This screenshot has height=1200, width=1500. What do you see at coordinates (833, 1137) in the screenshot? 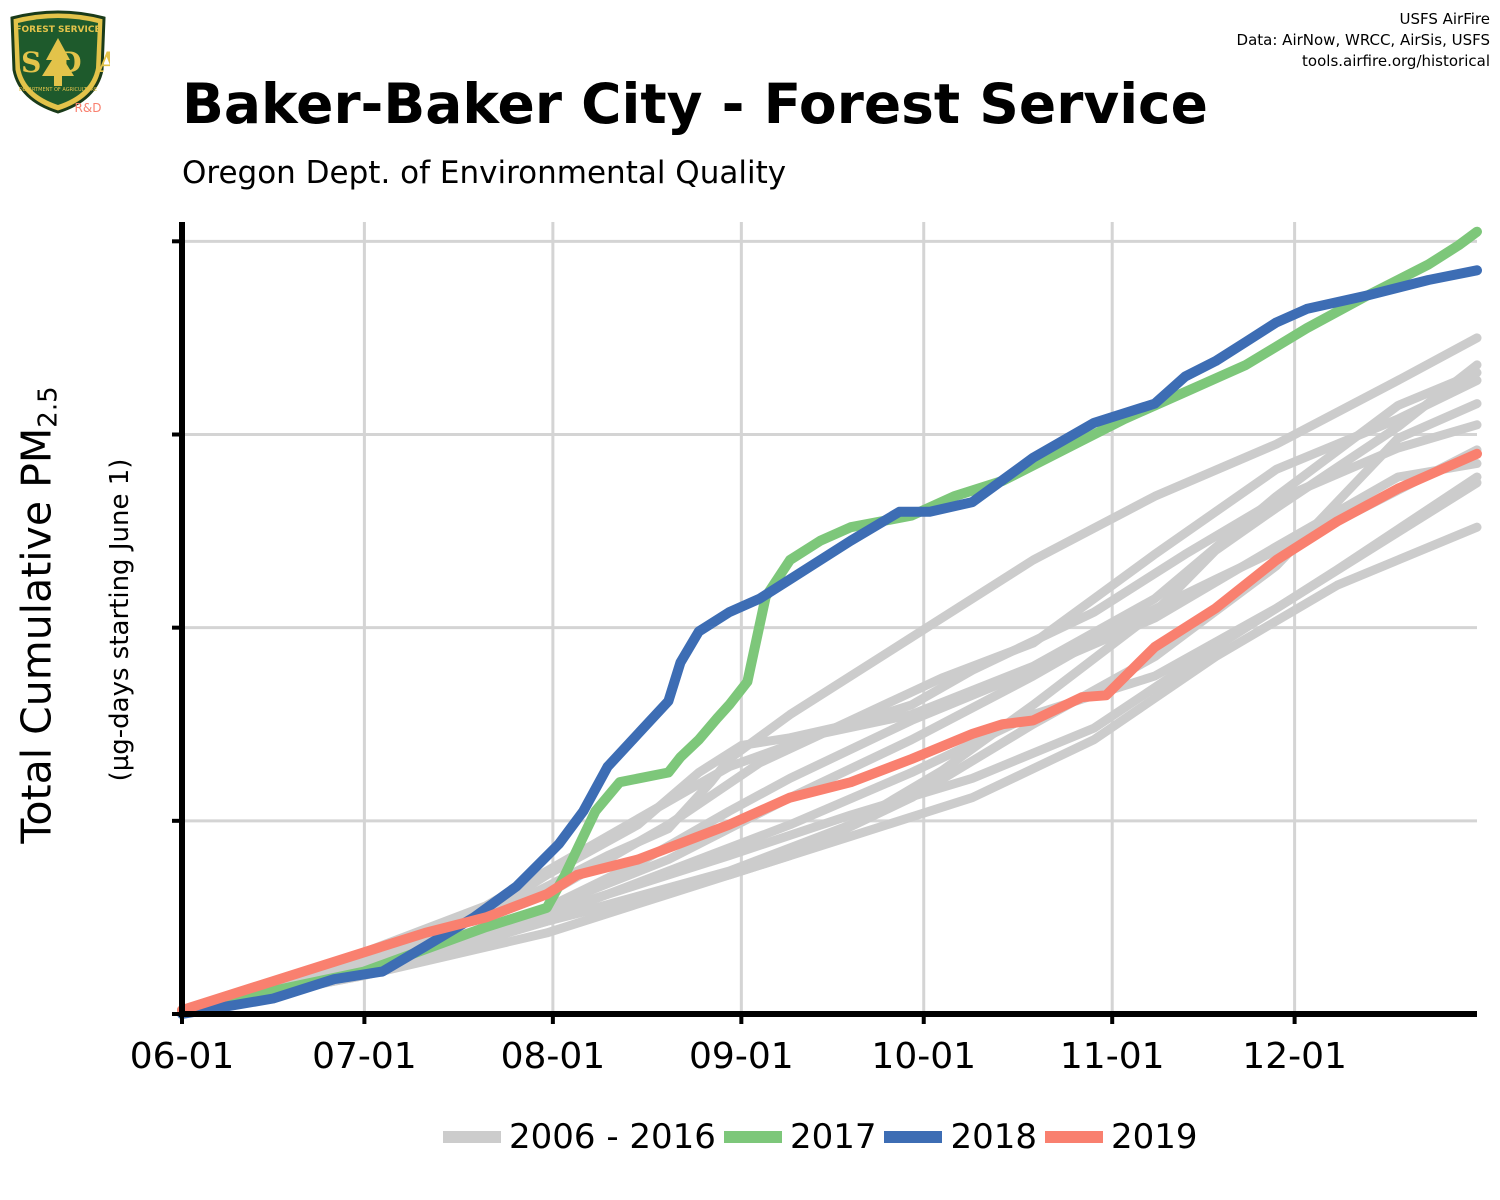
I see `legend-label-2017: 2017` at bounding box center [833, 1137].